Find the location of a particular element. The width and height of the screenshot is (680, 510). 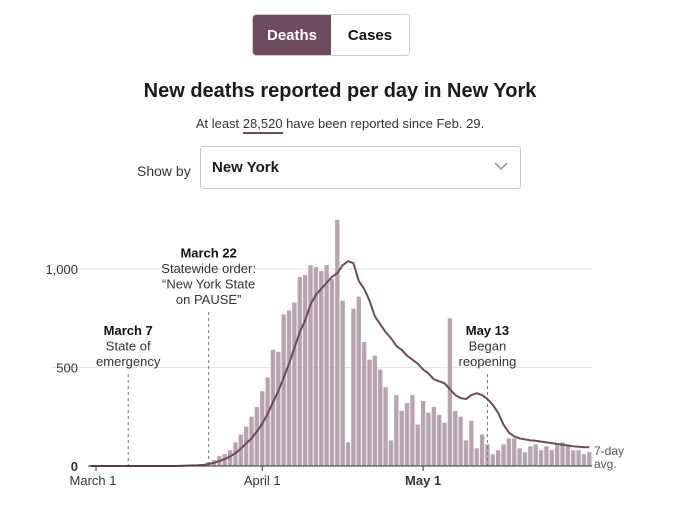

annotation-text: State of is located at coordinates (128, 346).